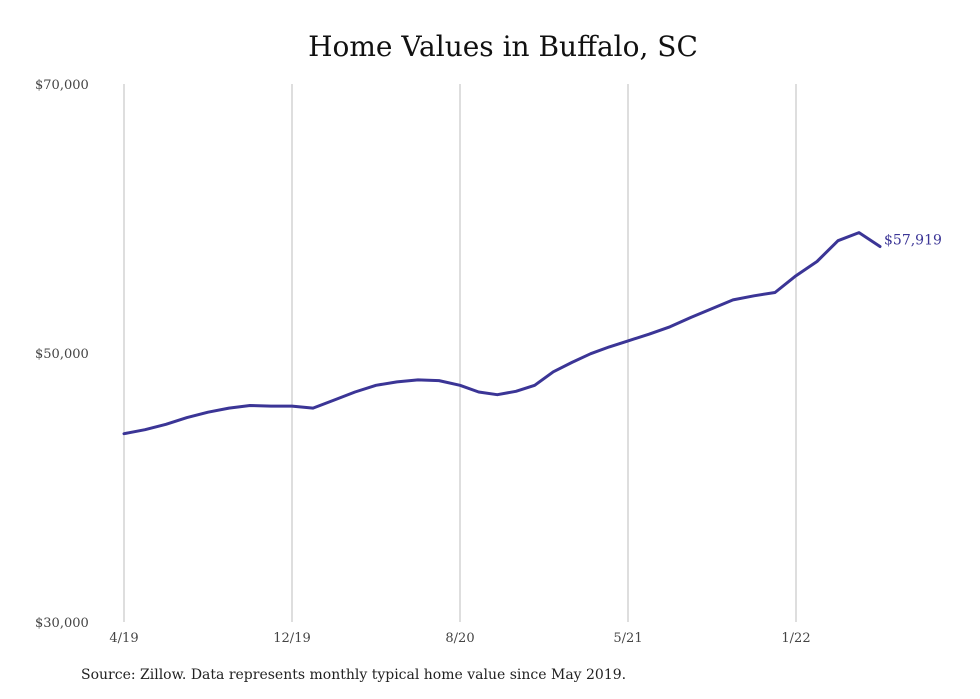 This screenshot has height=699, width=980. What do you see at coordinates (62, 85) in the screenshot?
I see `y-tick-label: $70,000` at bounding box center [62, 85].